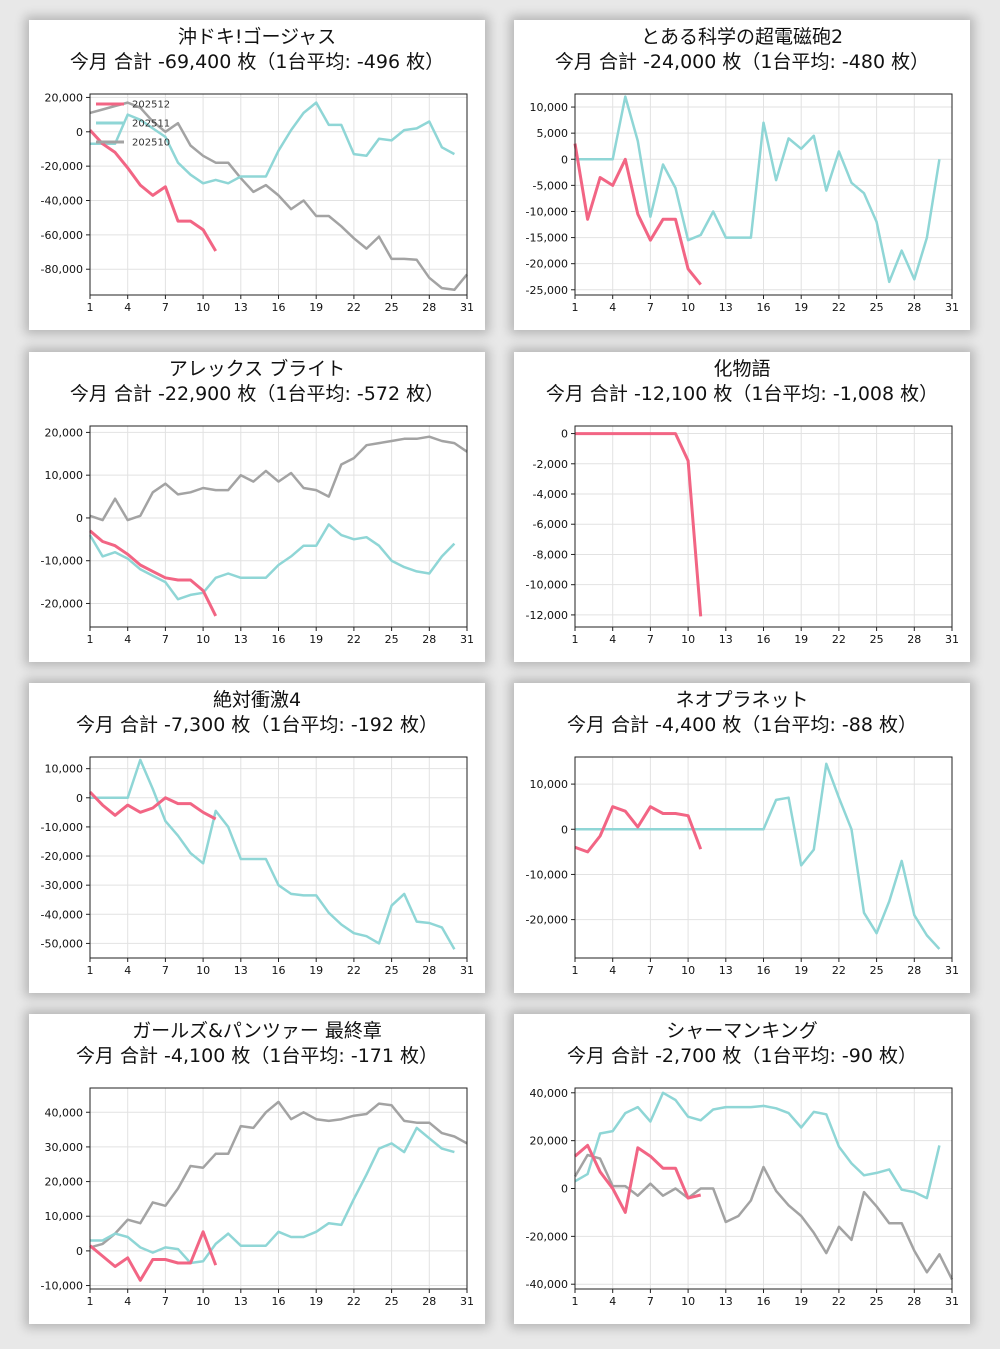 The width and height of the screenshot is (1000, 1349). What do you see at coordinates (65, 518) in the screenshot?
I see `y-axis: -20,000 -10,000 0 10,000 20,000` at bounding box center [65, 518].